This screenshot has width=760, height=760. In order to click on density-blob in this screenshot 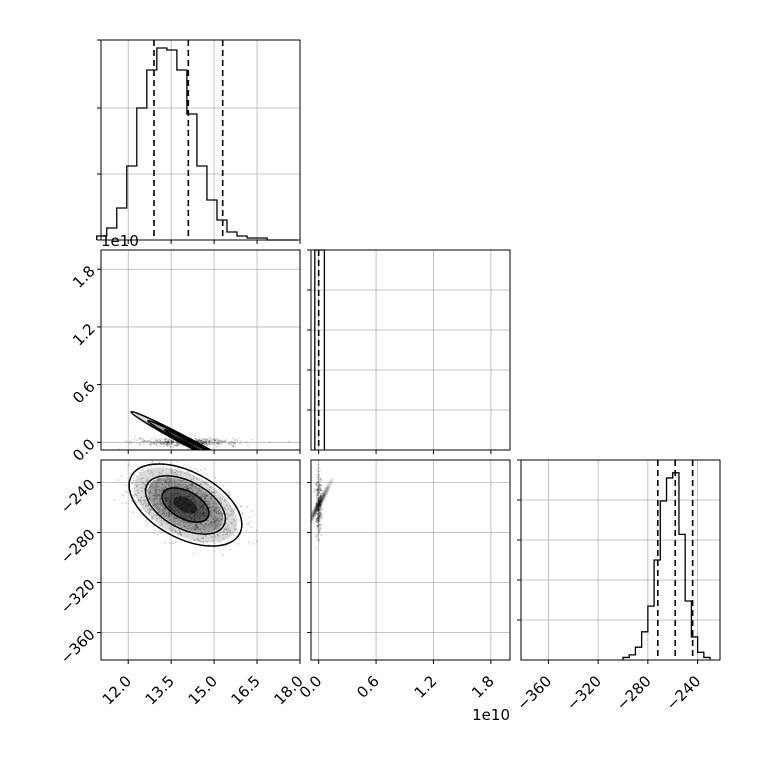, I will do `click(188, 442)`.